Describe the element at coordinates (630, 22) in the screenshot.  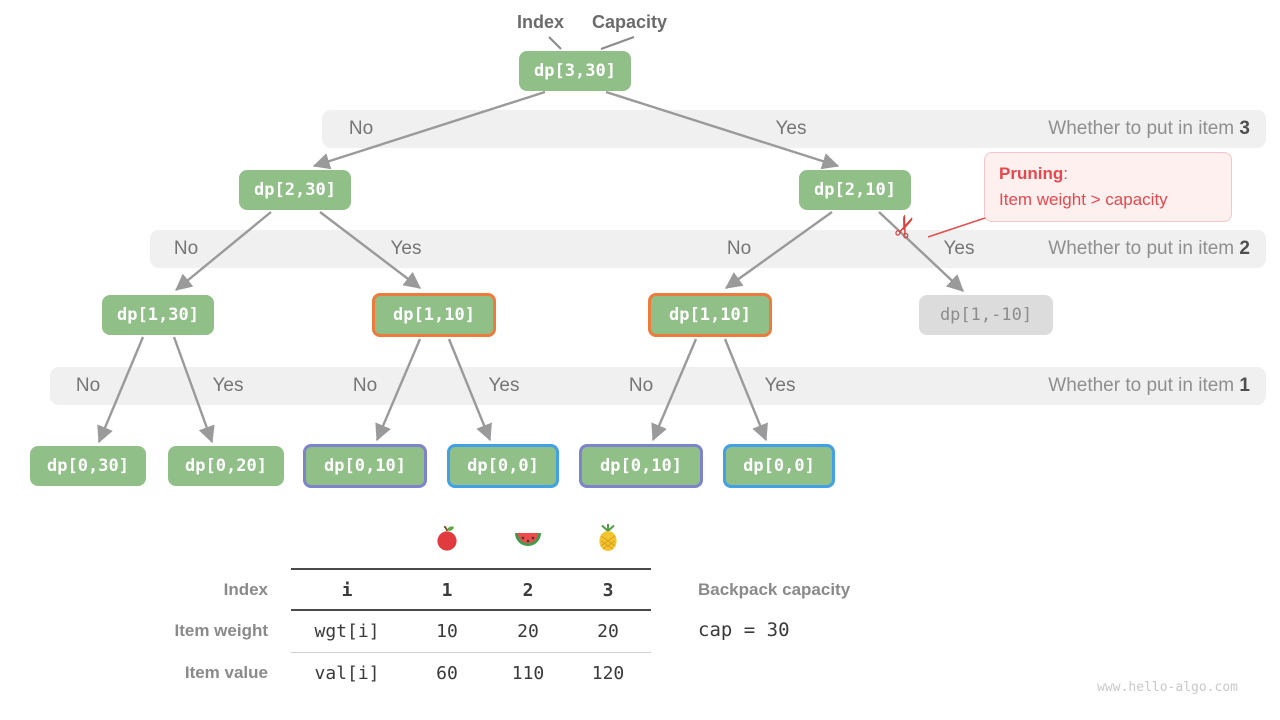
I see `capacity-pointer-label: Capacity` at that location.